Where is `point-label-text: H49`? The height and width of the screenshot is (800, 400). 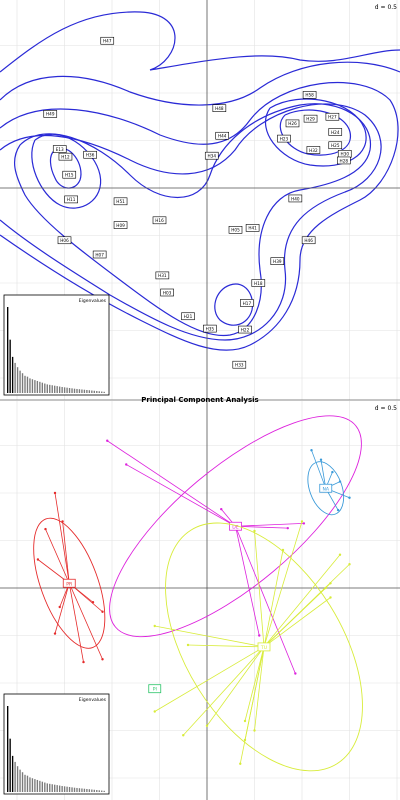
point-label-text: H49 is located at coordinates (50, 114).